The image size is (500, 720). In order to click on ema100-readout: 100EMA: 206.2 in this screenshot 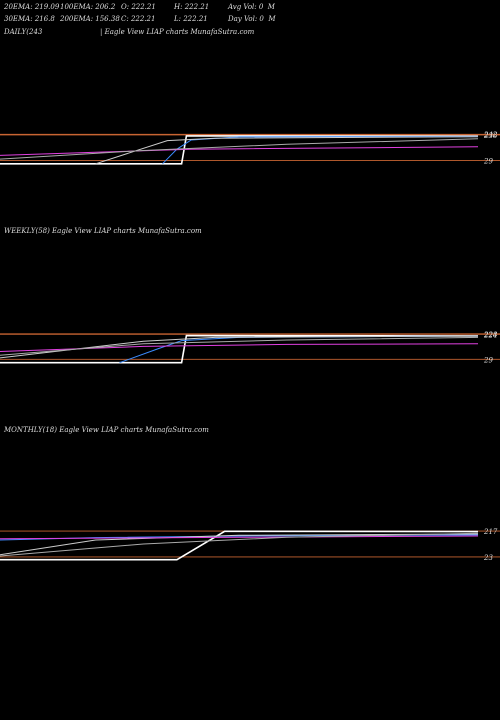, I will do `click(88, 7)`.